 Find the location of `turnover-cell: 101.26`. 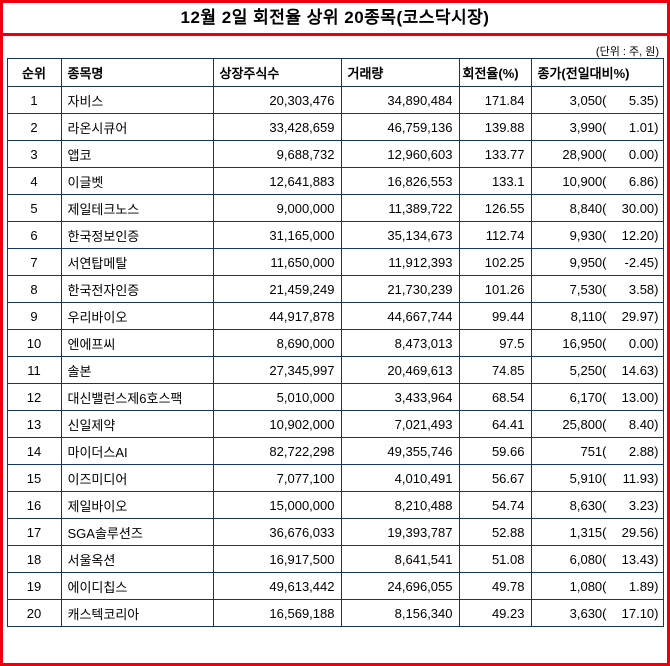

turnover-cell: 101.26 is located at coordinates (495, 289).